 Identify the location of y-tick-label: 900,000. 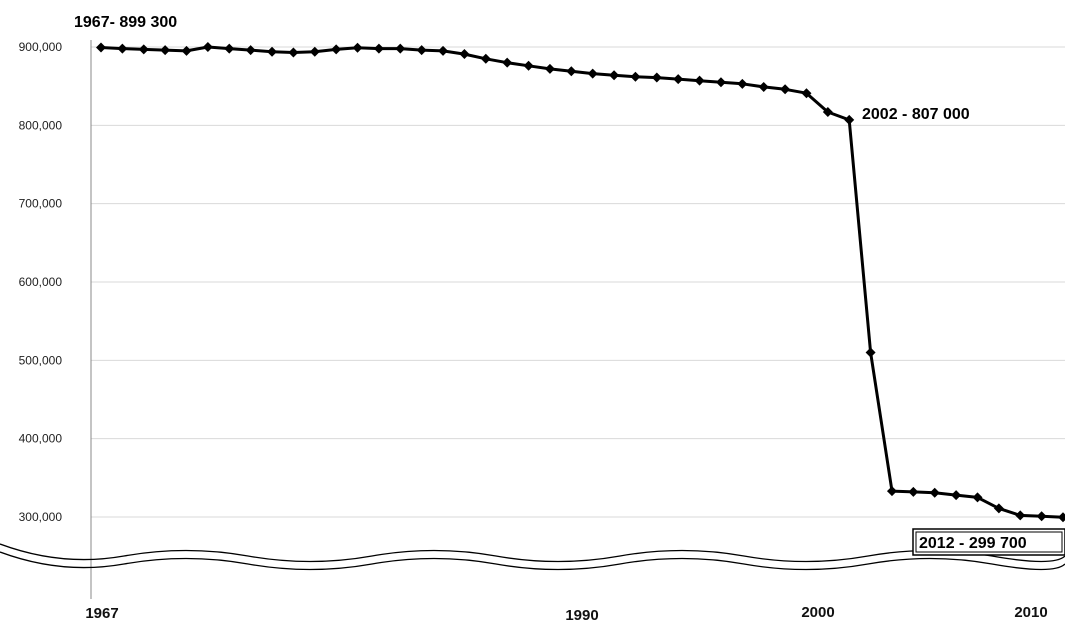
(41, 47).